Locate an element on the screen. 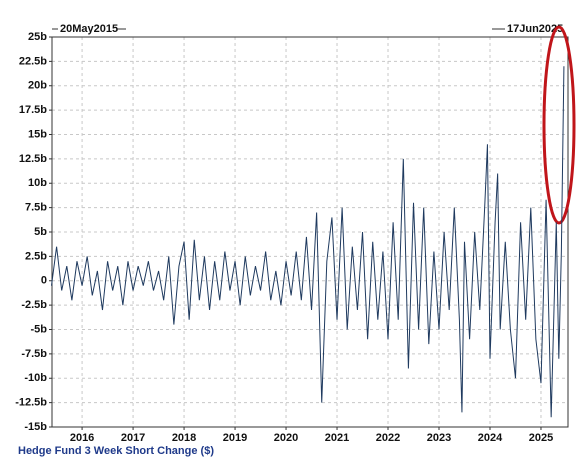 This screenshot has height=462, width=583. x-tick-label: 2025 is located at coordinates (541, 438).